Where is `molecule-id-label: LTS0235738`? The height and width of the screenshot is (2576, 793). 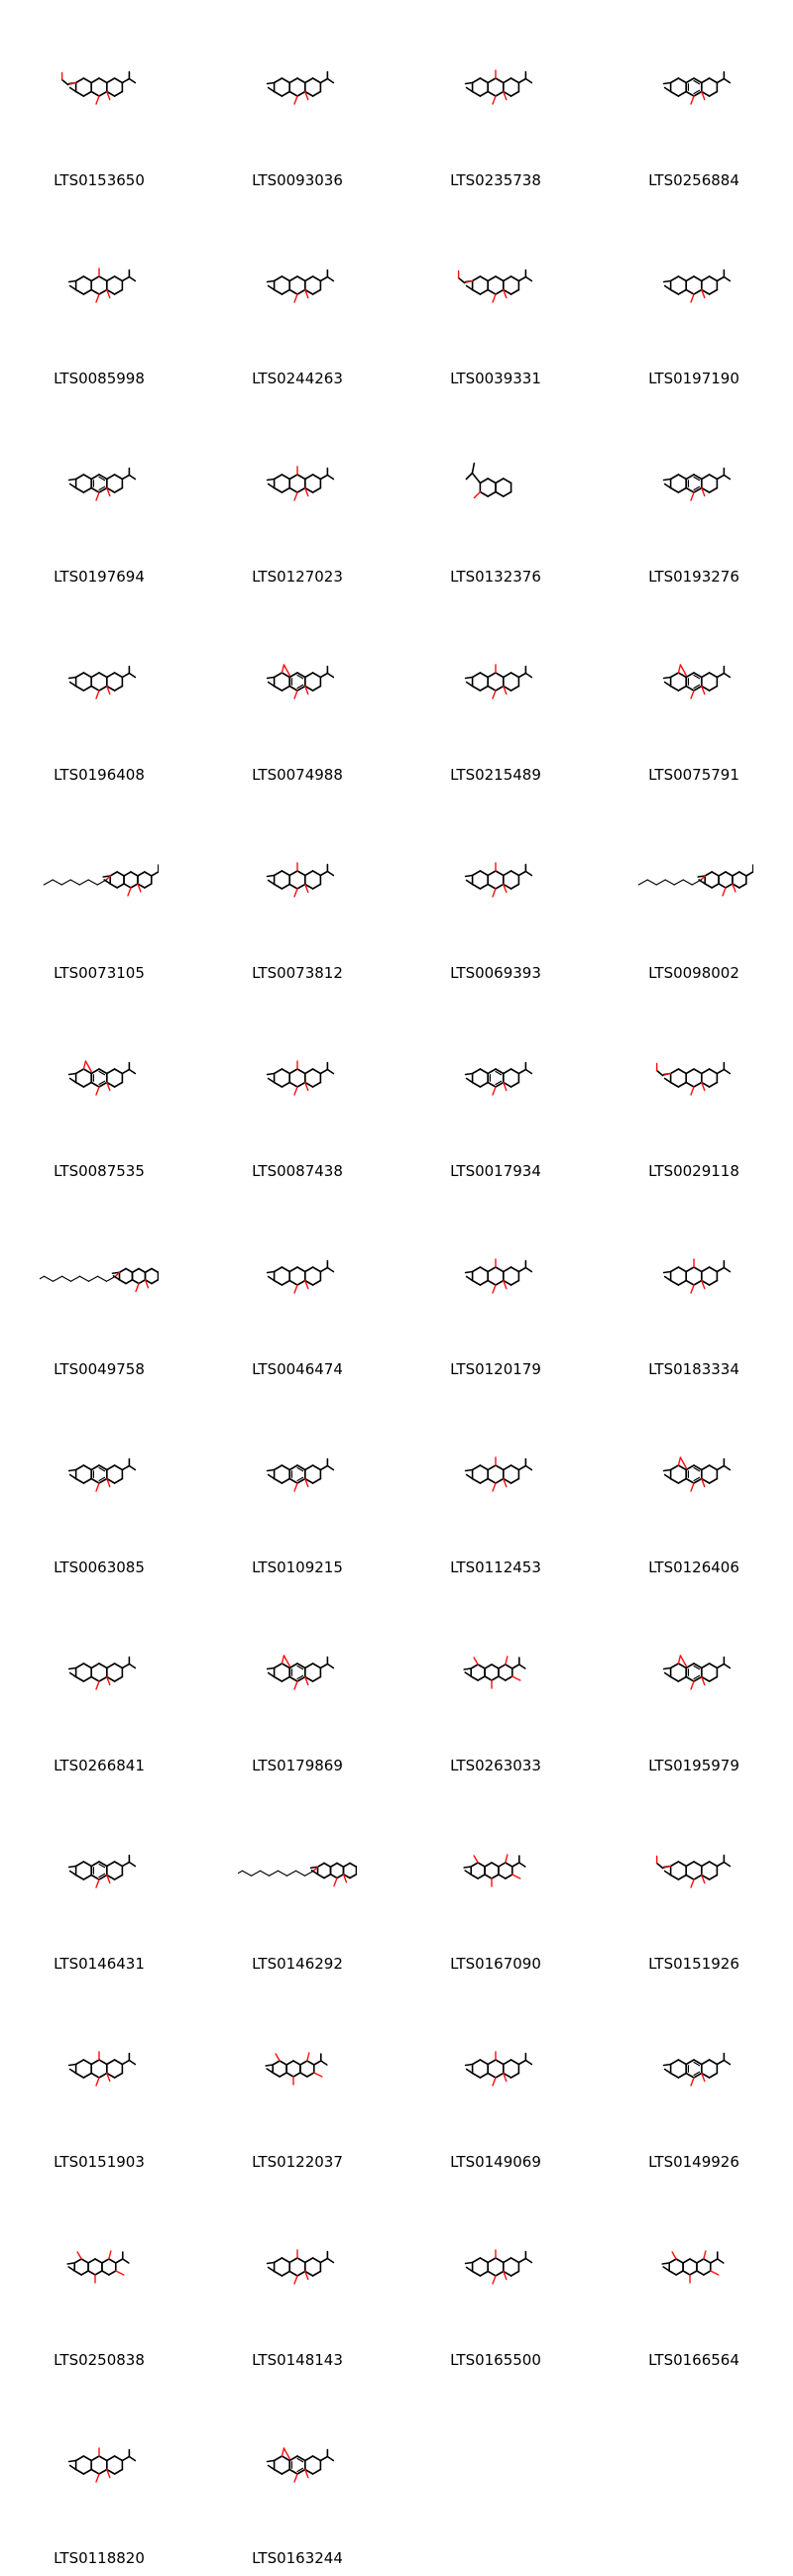
molecule-id-label: LTS0235738 is located at coordinates (495, 180).